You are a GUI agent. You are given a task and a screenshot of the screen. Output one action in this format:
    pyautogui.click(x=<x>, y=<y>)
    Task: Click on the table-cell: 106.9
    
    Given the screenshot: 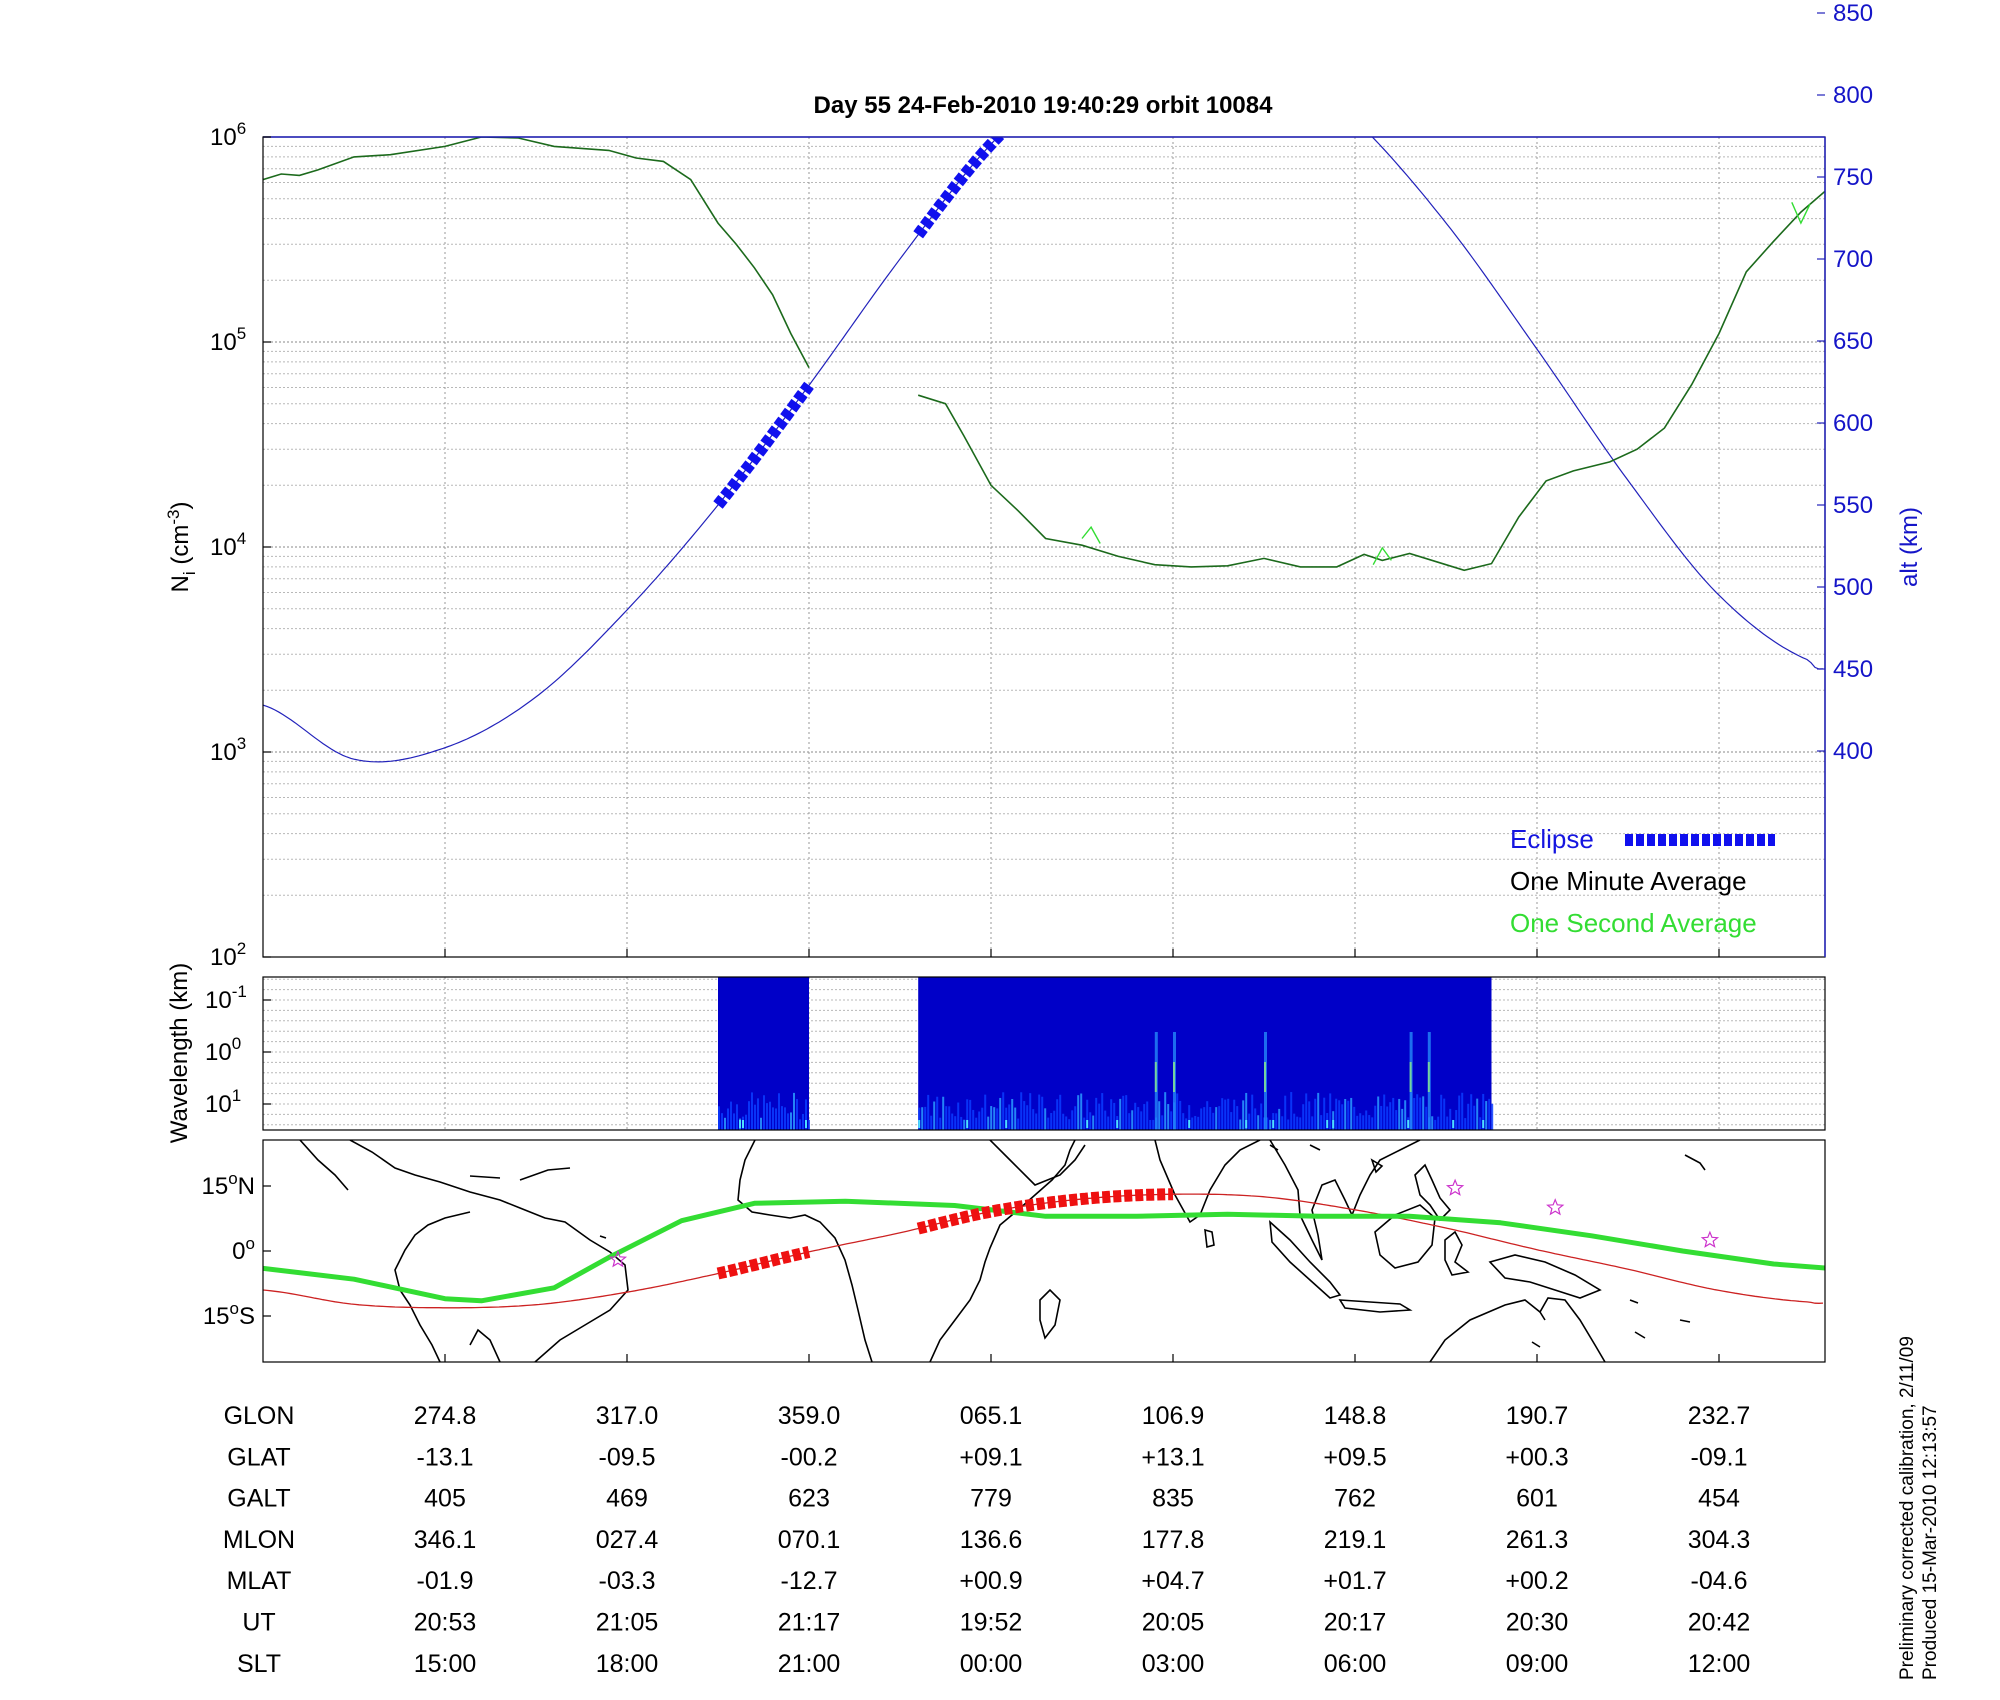 What is the action you would take?
    pyautogui.click(x=1173, y=1416)
    